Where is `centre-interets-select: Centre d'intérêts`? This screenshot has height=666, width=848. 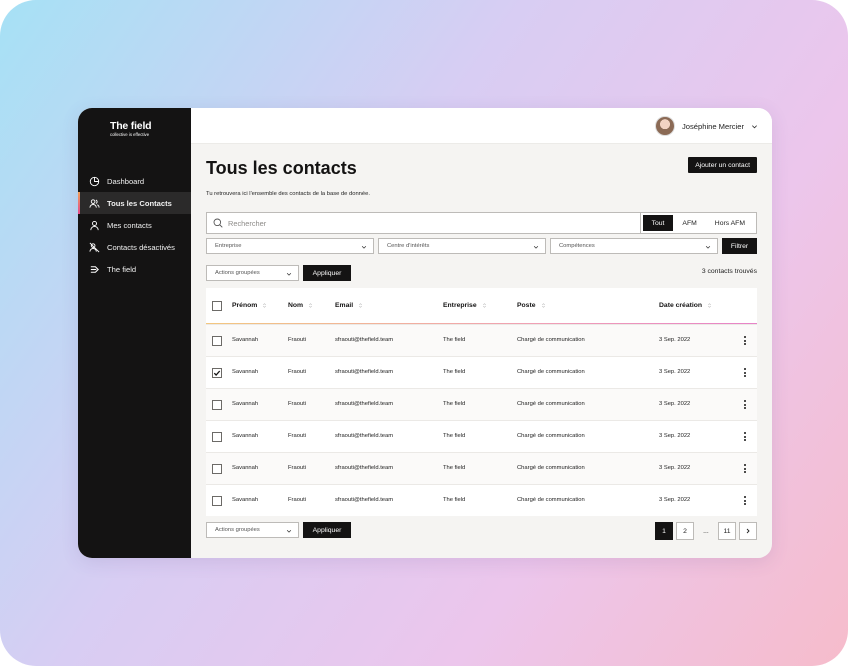
centre-interets-select: Centre d'intérêts is located at coordinates (462, 246).